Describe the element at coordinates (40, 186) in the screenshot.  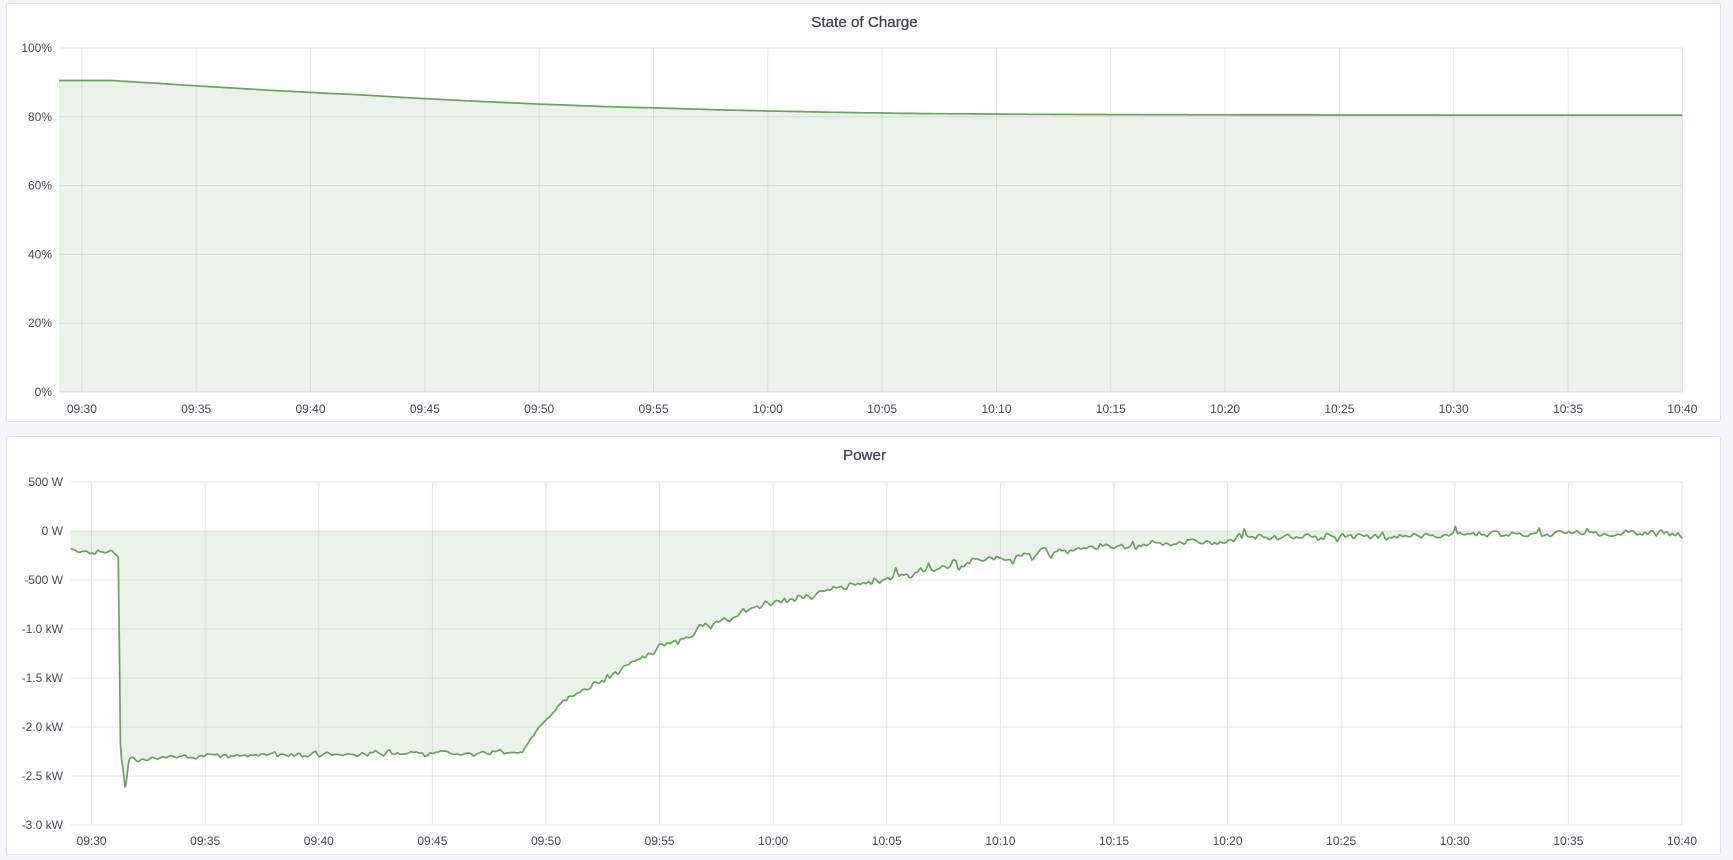
I see `svg-text: 60%` at that location.